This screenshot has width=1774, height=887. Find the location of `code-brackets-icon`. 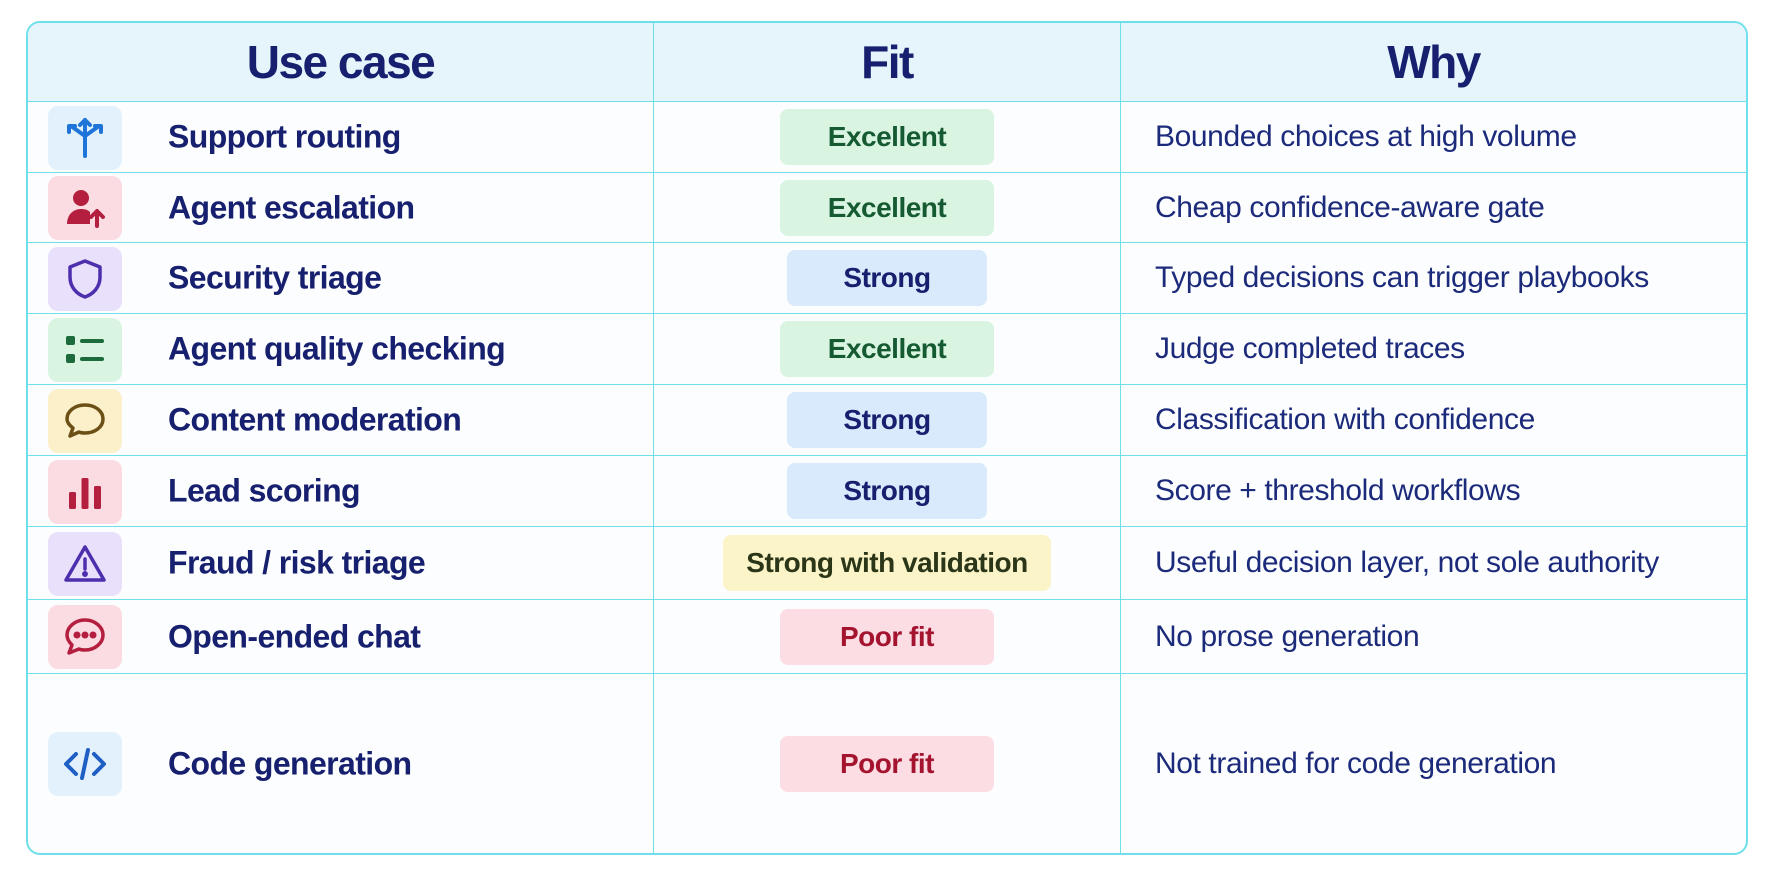

code-brackets-icon is located at coordinates (85, 764).